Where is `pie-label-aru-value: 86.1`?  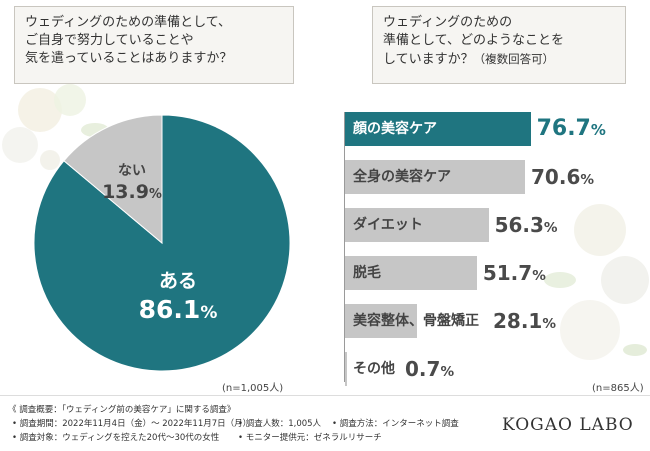
pie-label-aru-value: 86.1 is located at coordinates (169, 309).